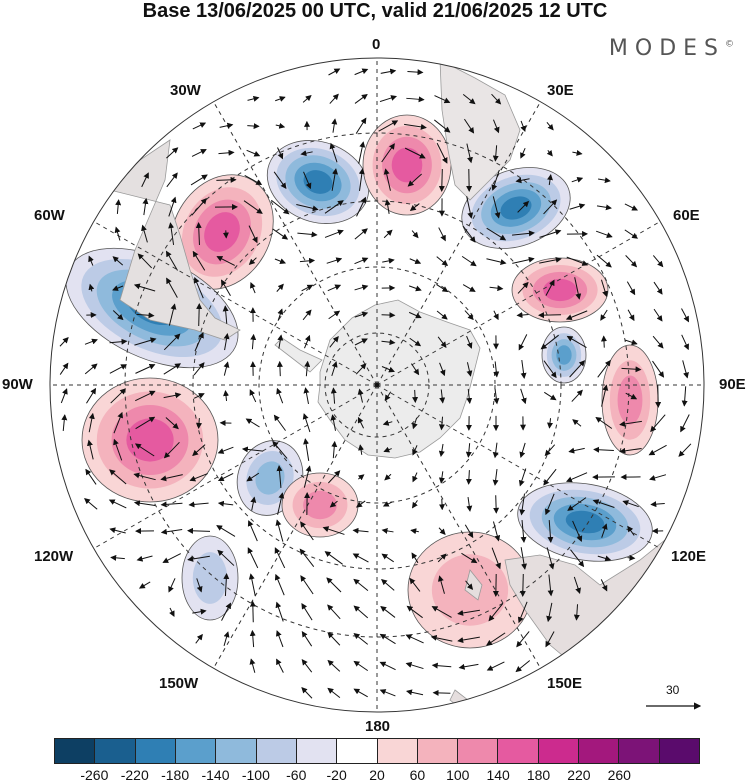 This screenshot has width=750, height=783. I want to click on south-america-landmass, so click(175, 240).